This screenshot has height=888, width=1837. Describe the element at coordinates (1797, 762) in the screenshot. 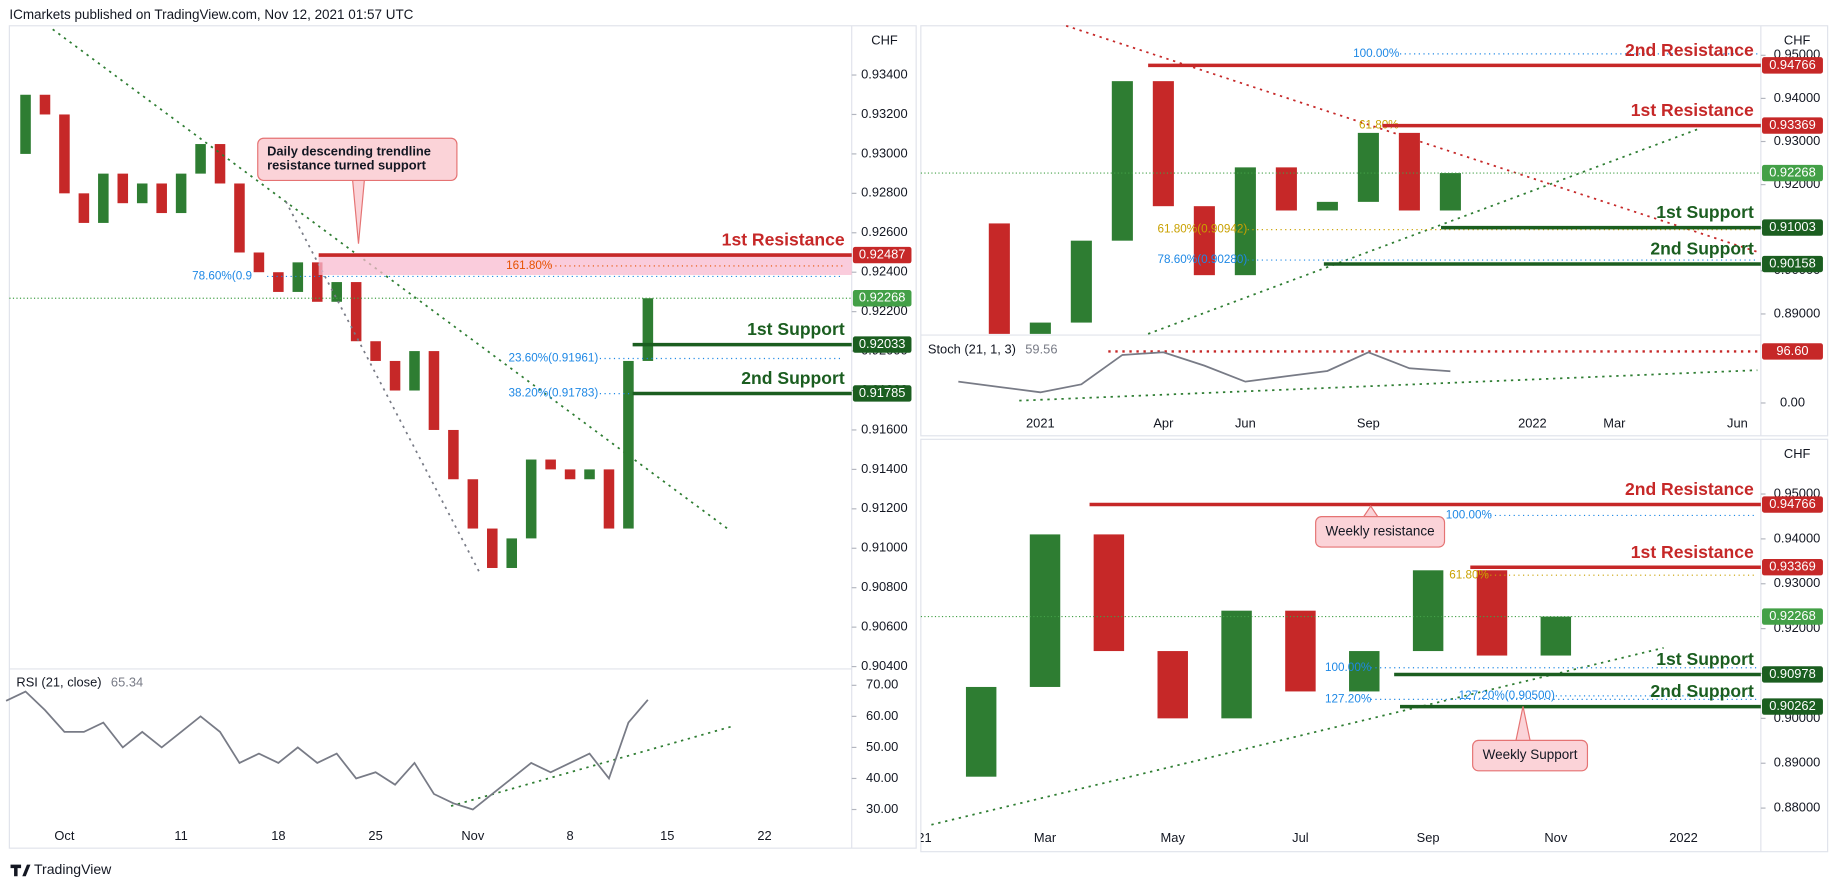

I see `y-tick-label: 0.89000` at that location.